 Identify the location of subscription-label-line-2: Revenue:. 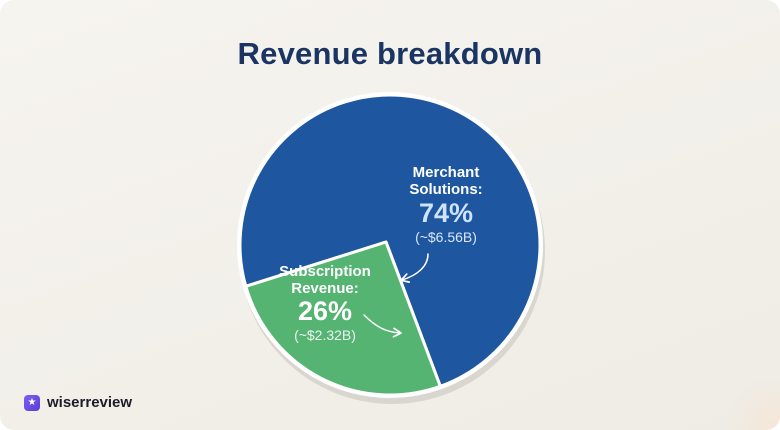
(325, 288).